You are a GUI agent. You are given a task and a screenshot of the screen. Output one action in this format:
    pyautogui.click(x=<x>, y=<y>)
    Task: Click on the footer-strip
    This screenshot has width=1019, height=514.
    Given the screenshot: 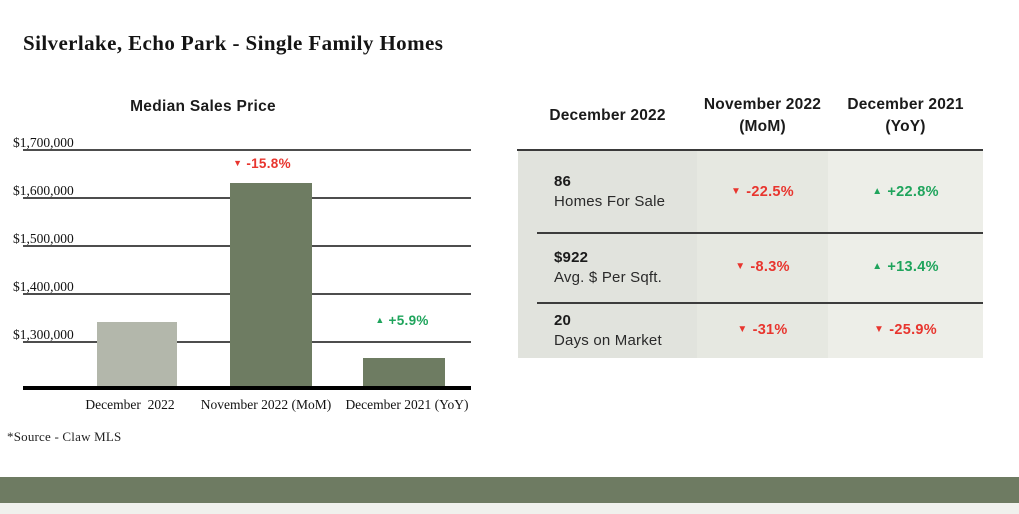 What is the action you would take?
    pyautogui.click(x=509, y=508)
    